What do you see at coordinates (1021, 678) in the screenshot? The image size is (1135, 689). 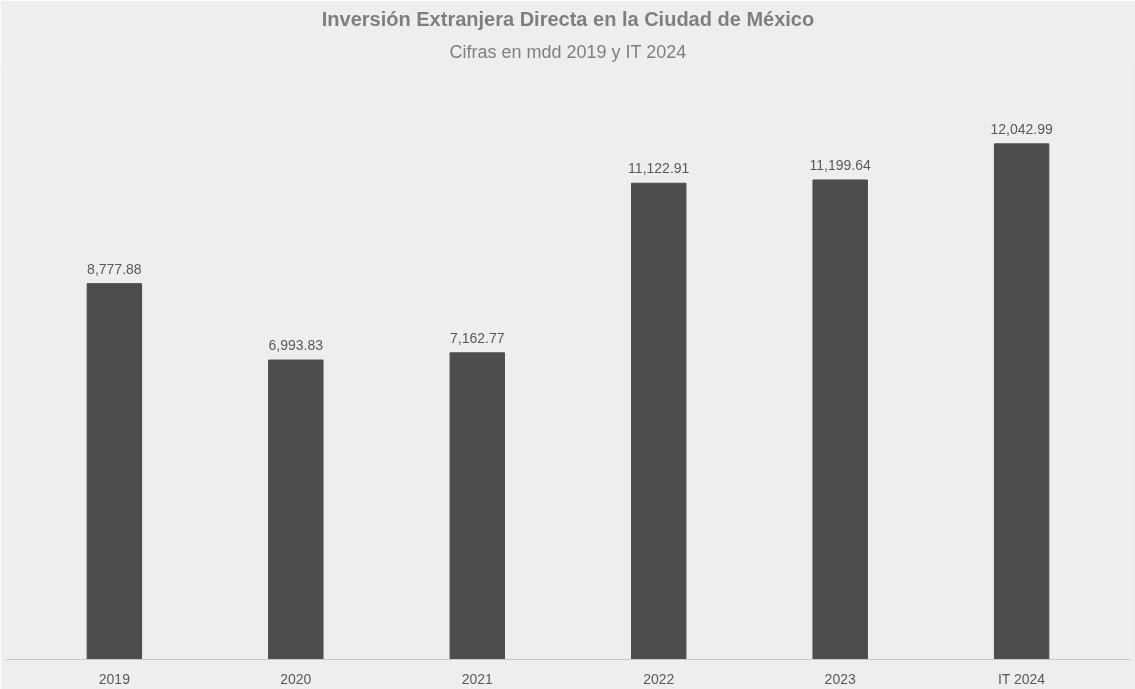 I see `x-tick-label: IT 2024` at bounding box center [1021, 678].